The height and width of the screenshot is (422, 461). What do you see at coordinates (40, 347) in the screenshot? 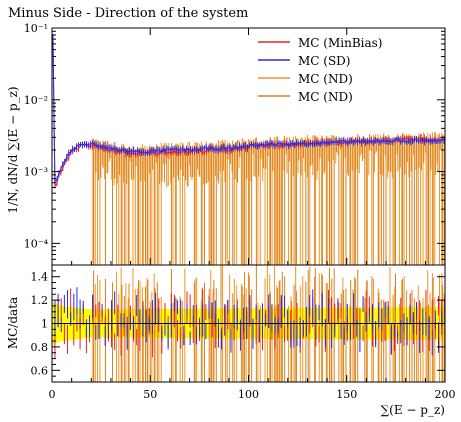
I see `ratio-tick-label: 0.8` at bounding box center [40, 347].